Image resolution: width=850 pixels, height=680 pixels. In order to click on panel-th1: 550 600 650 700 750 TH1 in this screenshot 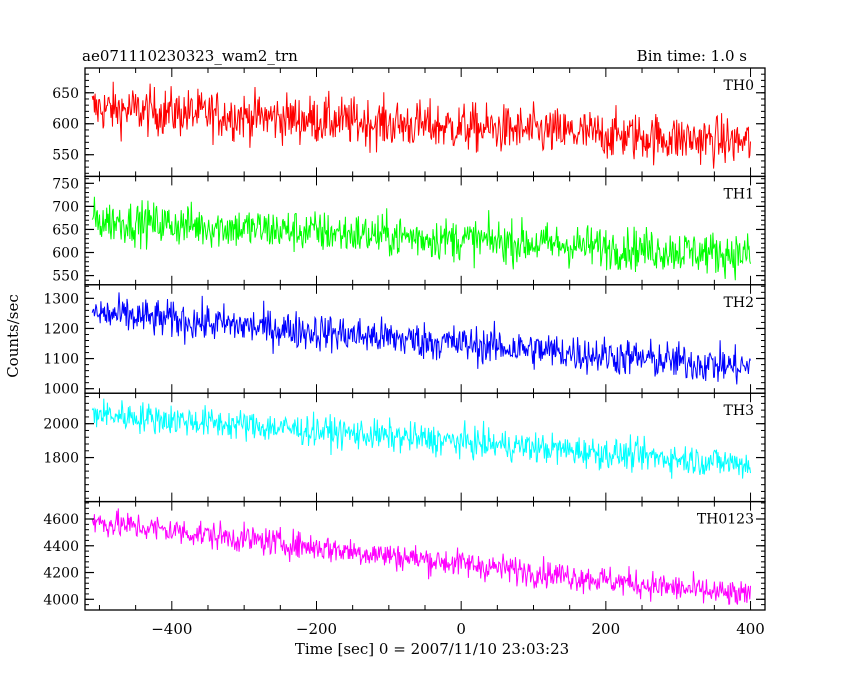, I will do `click(409, 230)`.